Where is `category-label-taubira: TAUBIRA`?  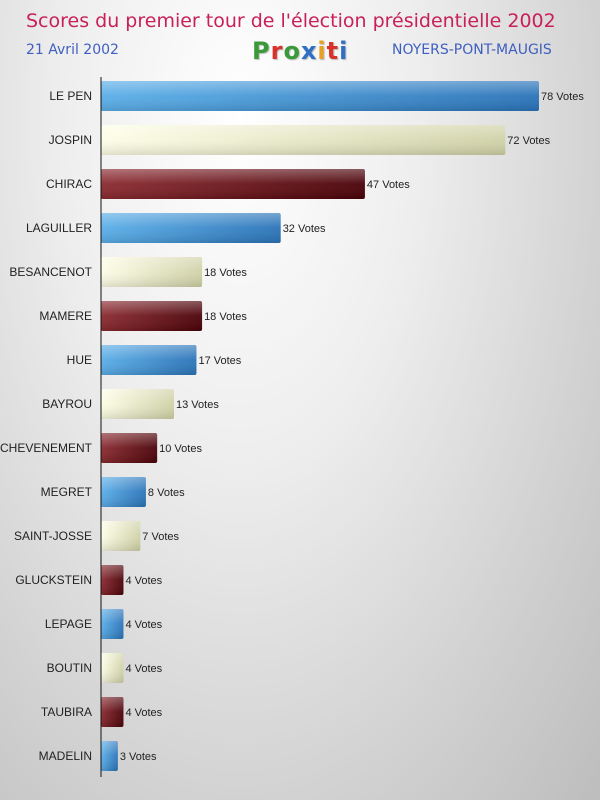
category-label-taubira: TAUBIRA is located at coordinates (66, 712).